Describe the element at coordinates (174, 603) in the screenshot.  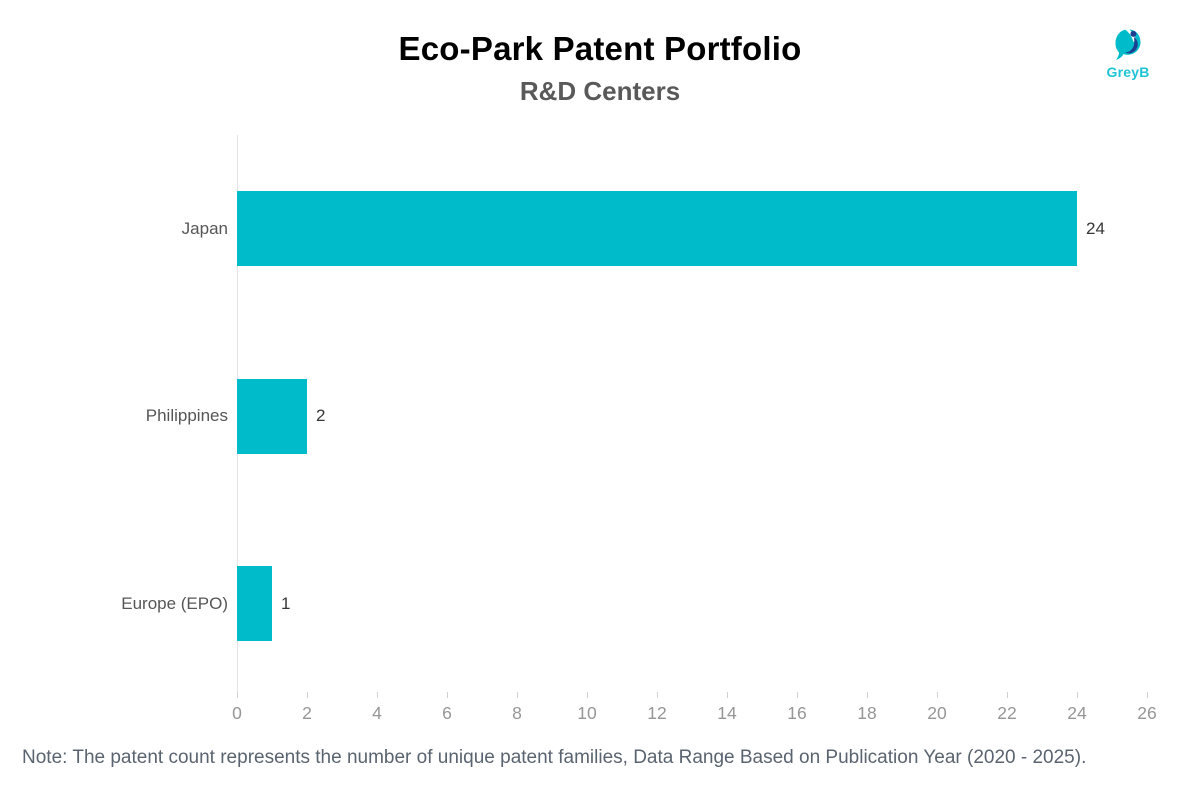
I see `category-label-europe-epo: Europe (EPO)` at that location.